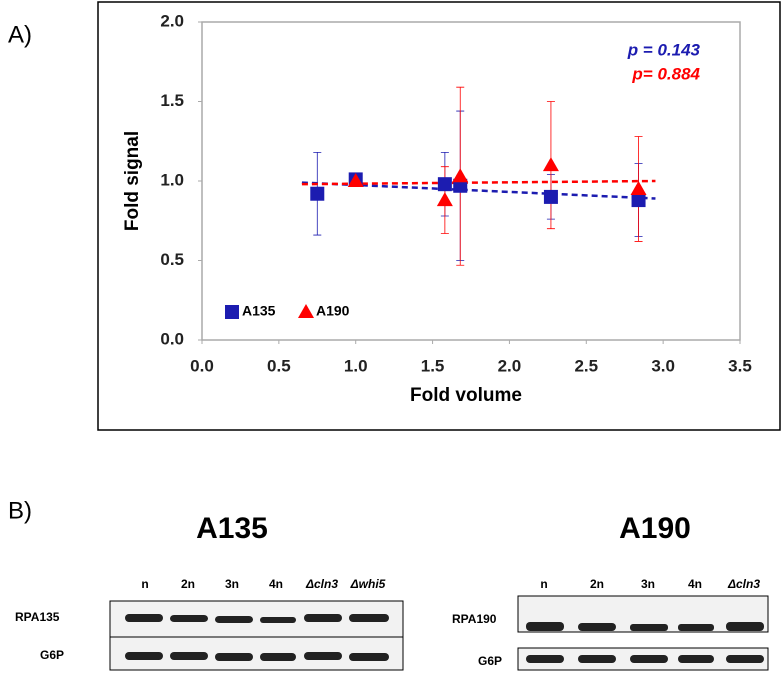 The image size is (783, 680). I want to click on x-tick-label: 3.5, so click(740, 365).